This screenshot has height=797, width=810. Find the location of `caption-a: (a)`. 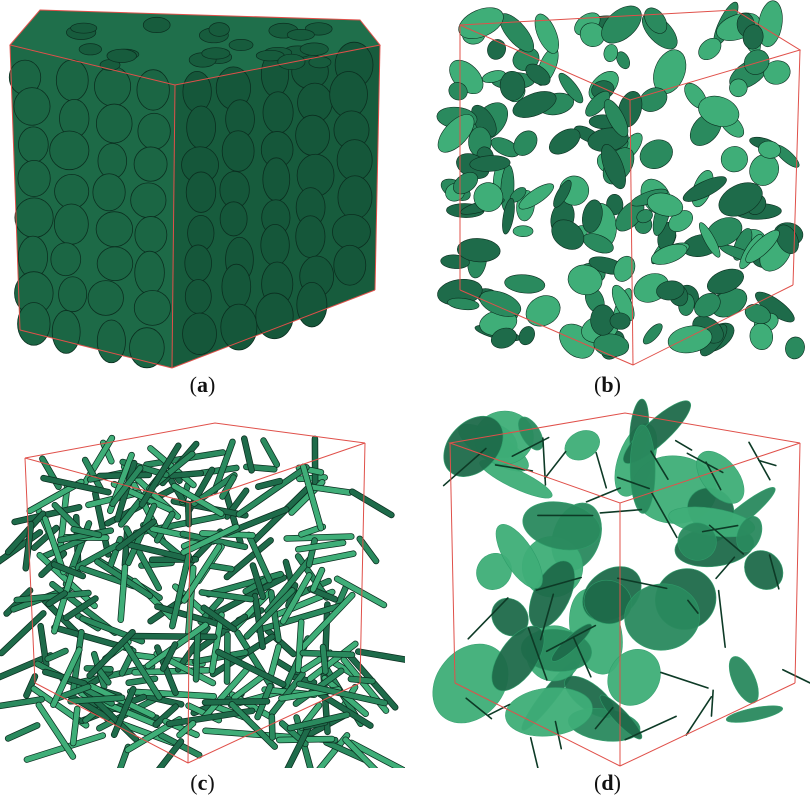

caption-a: (a) is located at coordinates (202, 385).